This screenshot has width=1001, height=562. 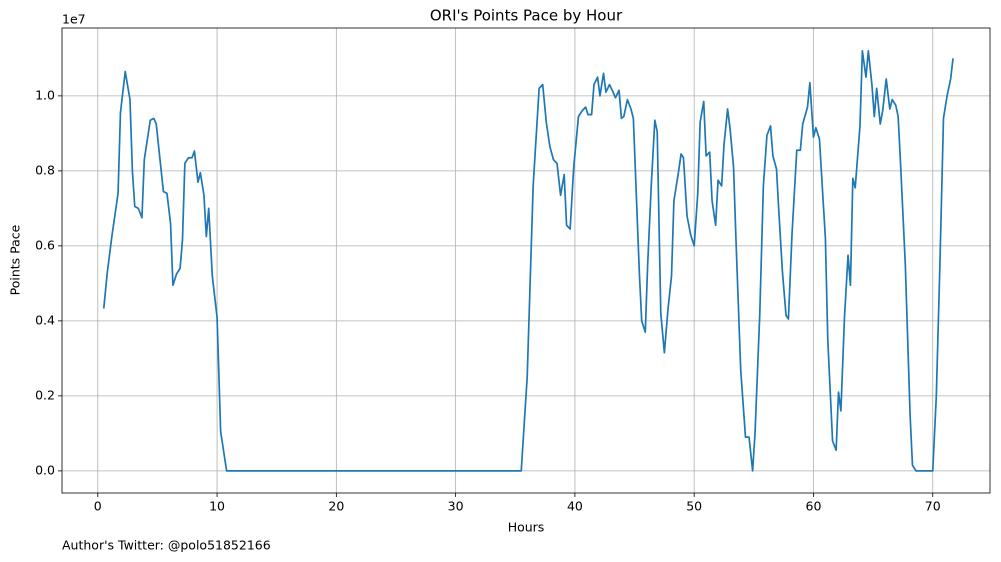 I want to click on footnote: Author's Twitter: @polo51852166, so click(x=166, y=545).